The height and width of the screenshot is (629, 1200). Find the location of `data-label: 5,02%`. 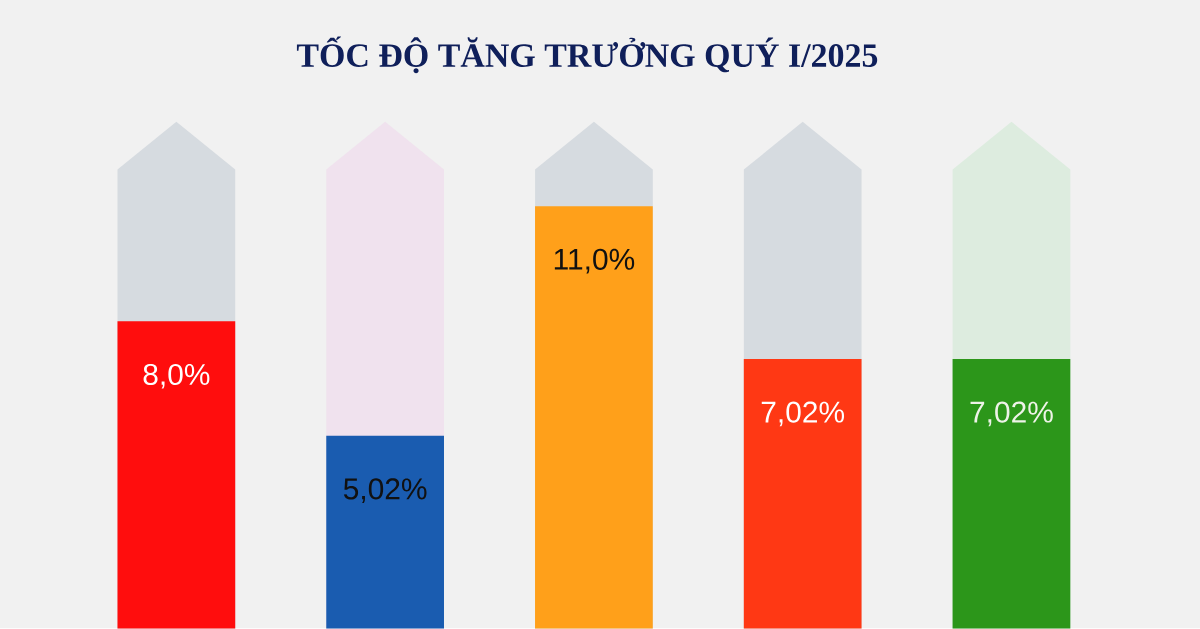

data-label: 5,02% is located at coordinates (385, 491).